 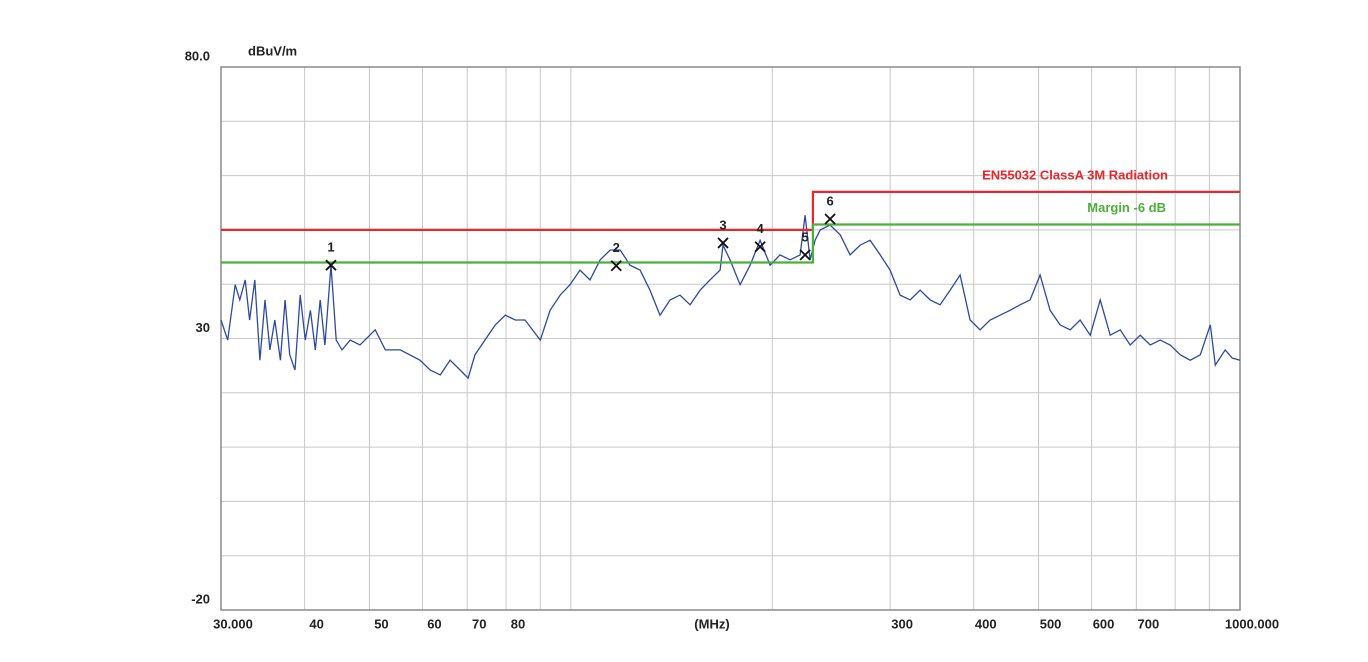 What do you see at coordinates (1075, 174) in the screenshot?
I see `limit-label: EN55032 ClassA 3M Radiation` at bounding box center [1075, 174].